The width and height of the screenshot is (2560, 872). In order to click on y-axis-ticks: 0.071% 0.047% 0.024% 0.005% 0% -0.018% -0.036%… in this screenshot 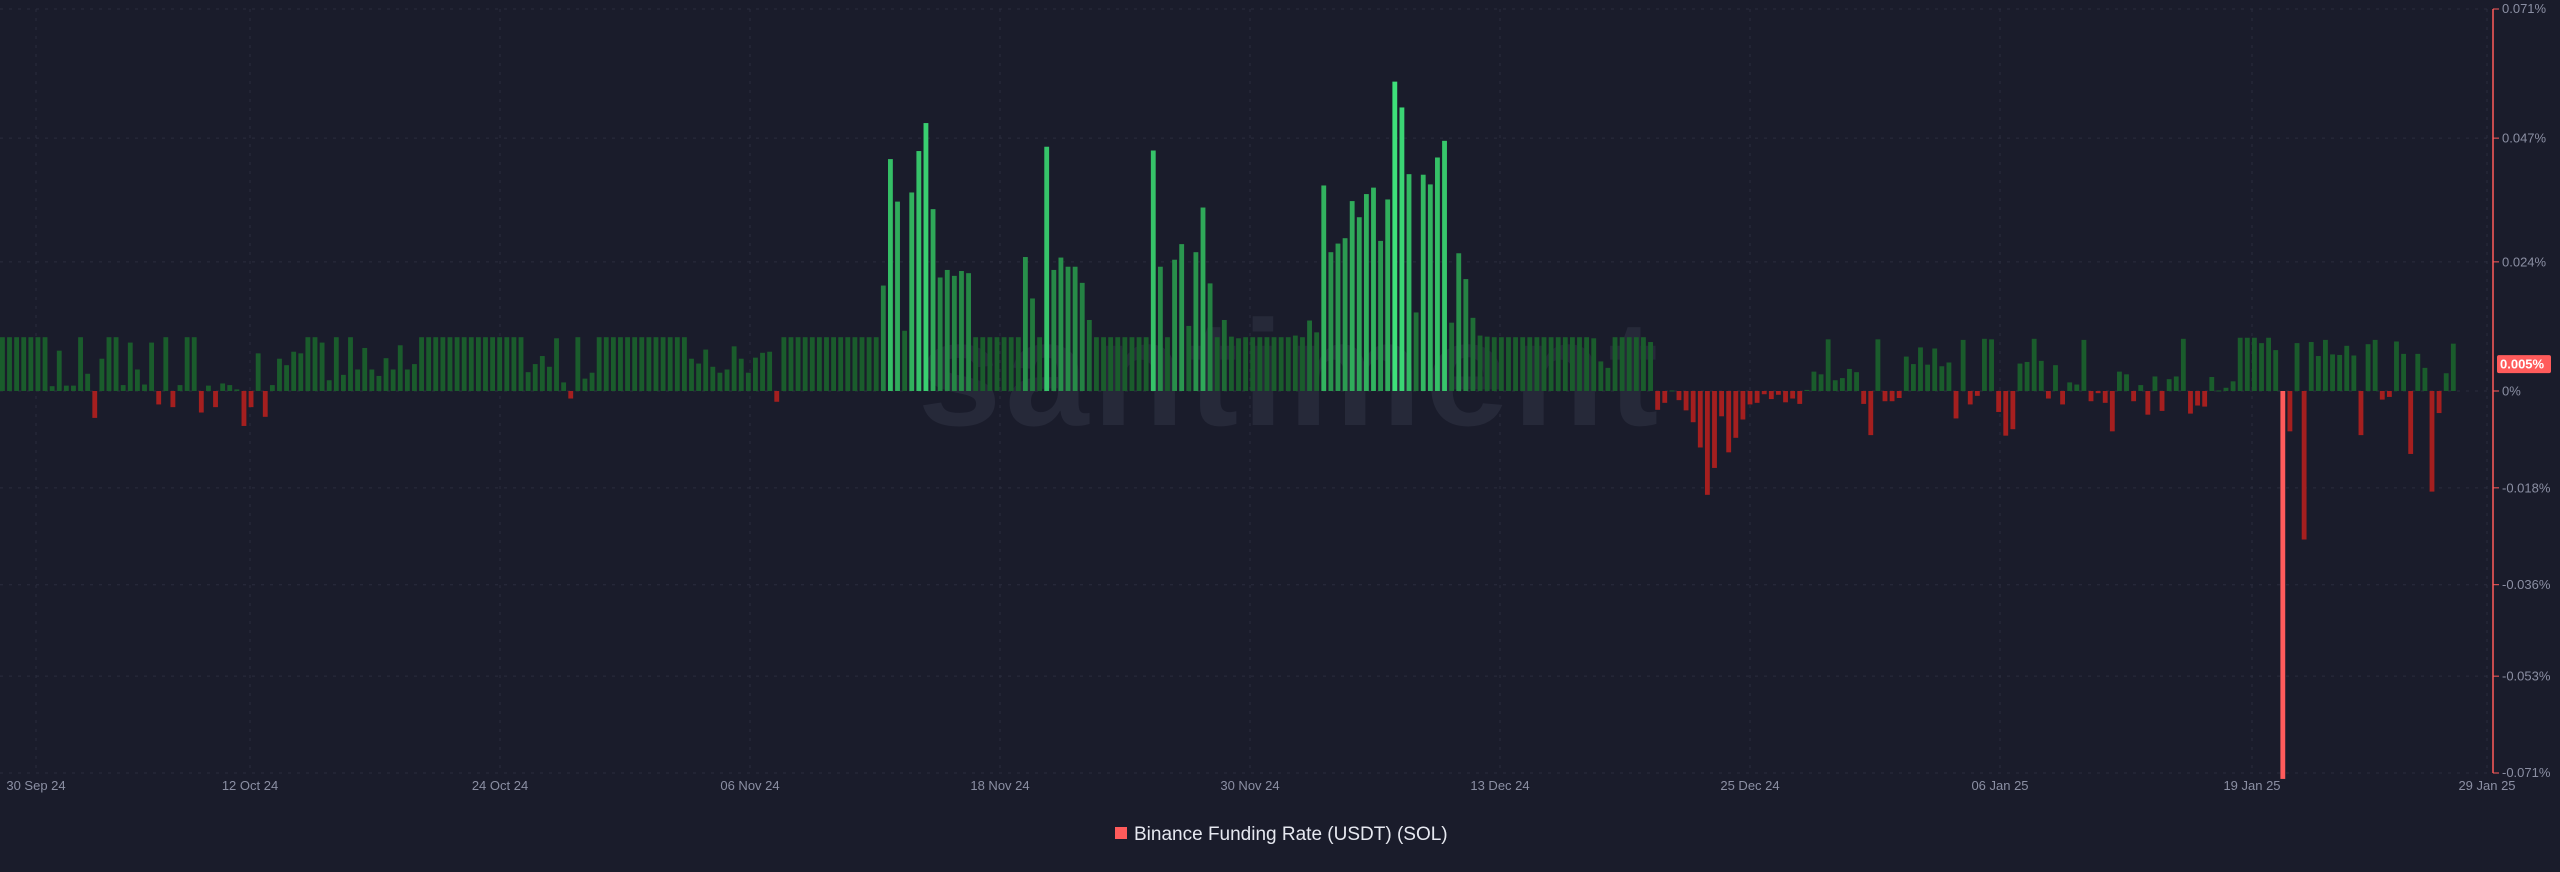, I will do `click(2522, 390)`.